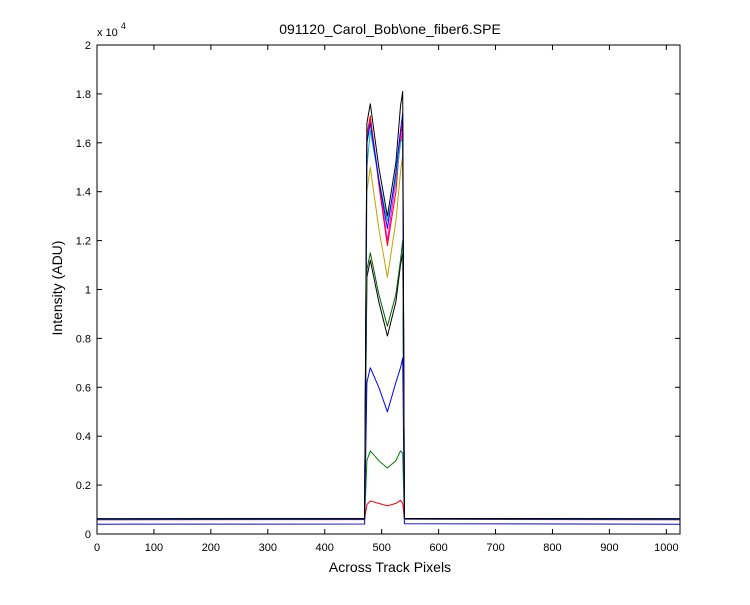 Image resolution: width=750 pixels, height=605 pixels. I want to click on x-tick-label: 200, so click(211, 548).